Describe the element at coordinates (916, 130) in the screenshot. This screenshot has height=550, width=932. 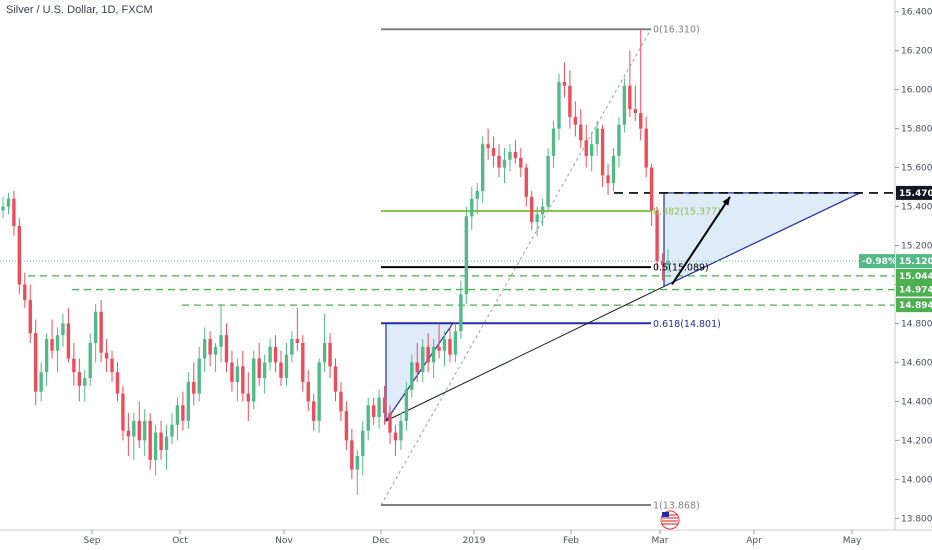
I see `y-tick-label: 15.800` at that location.